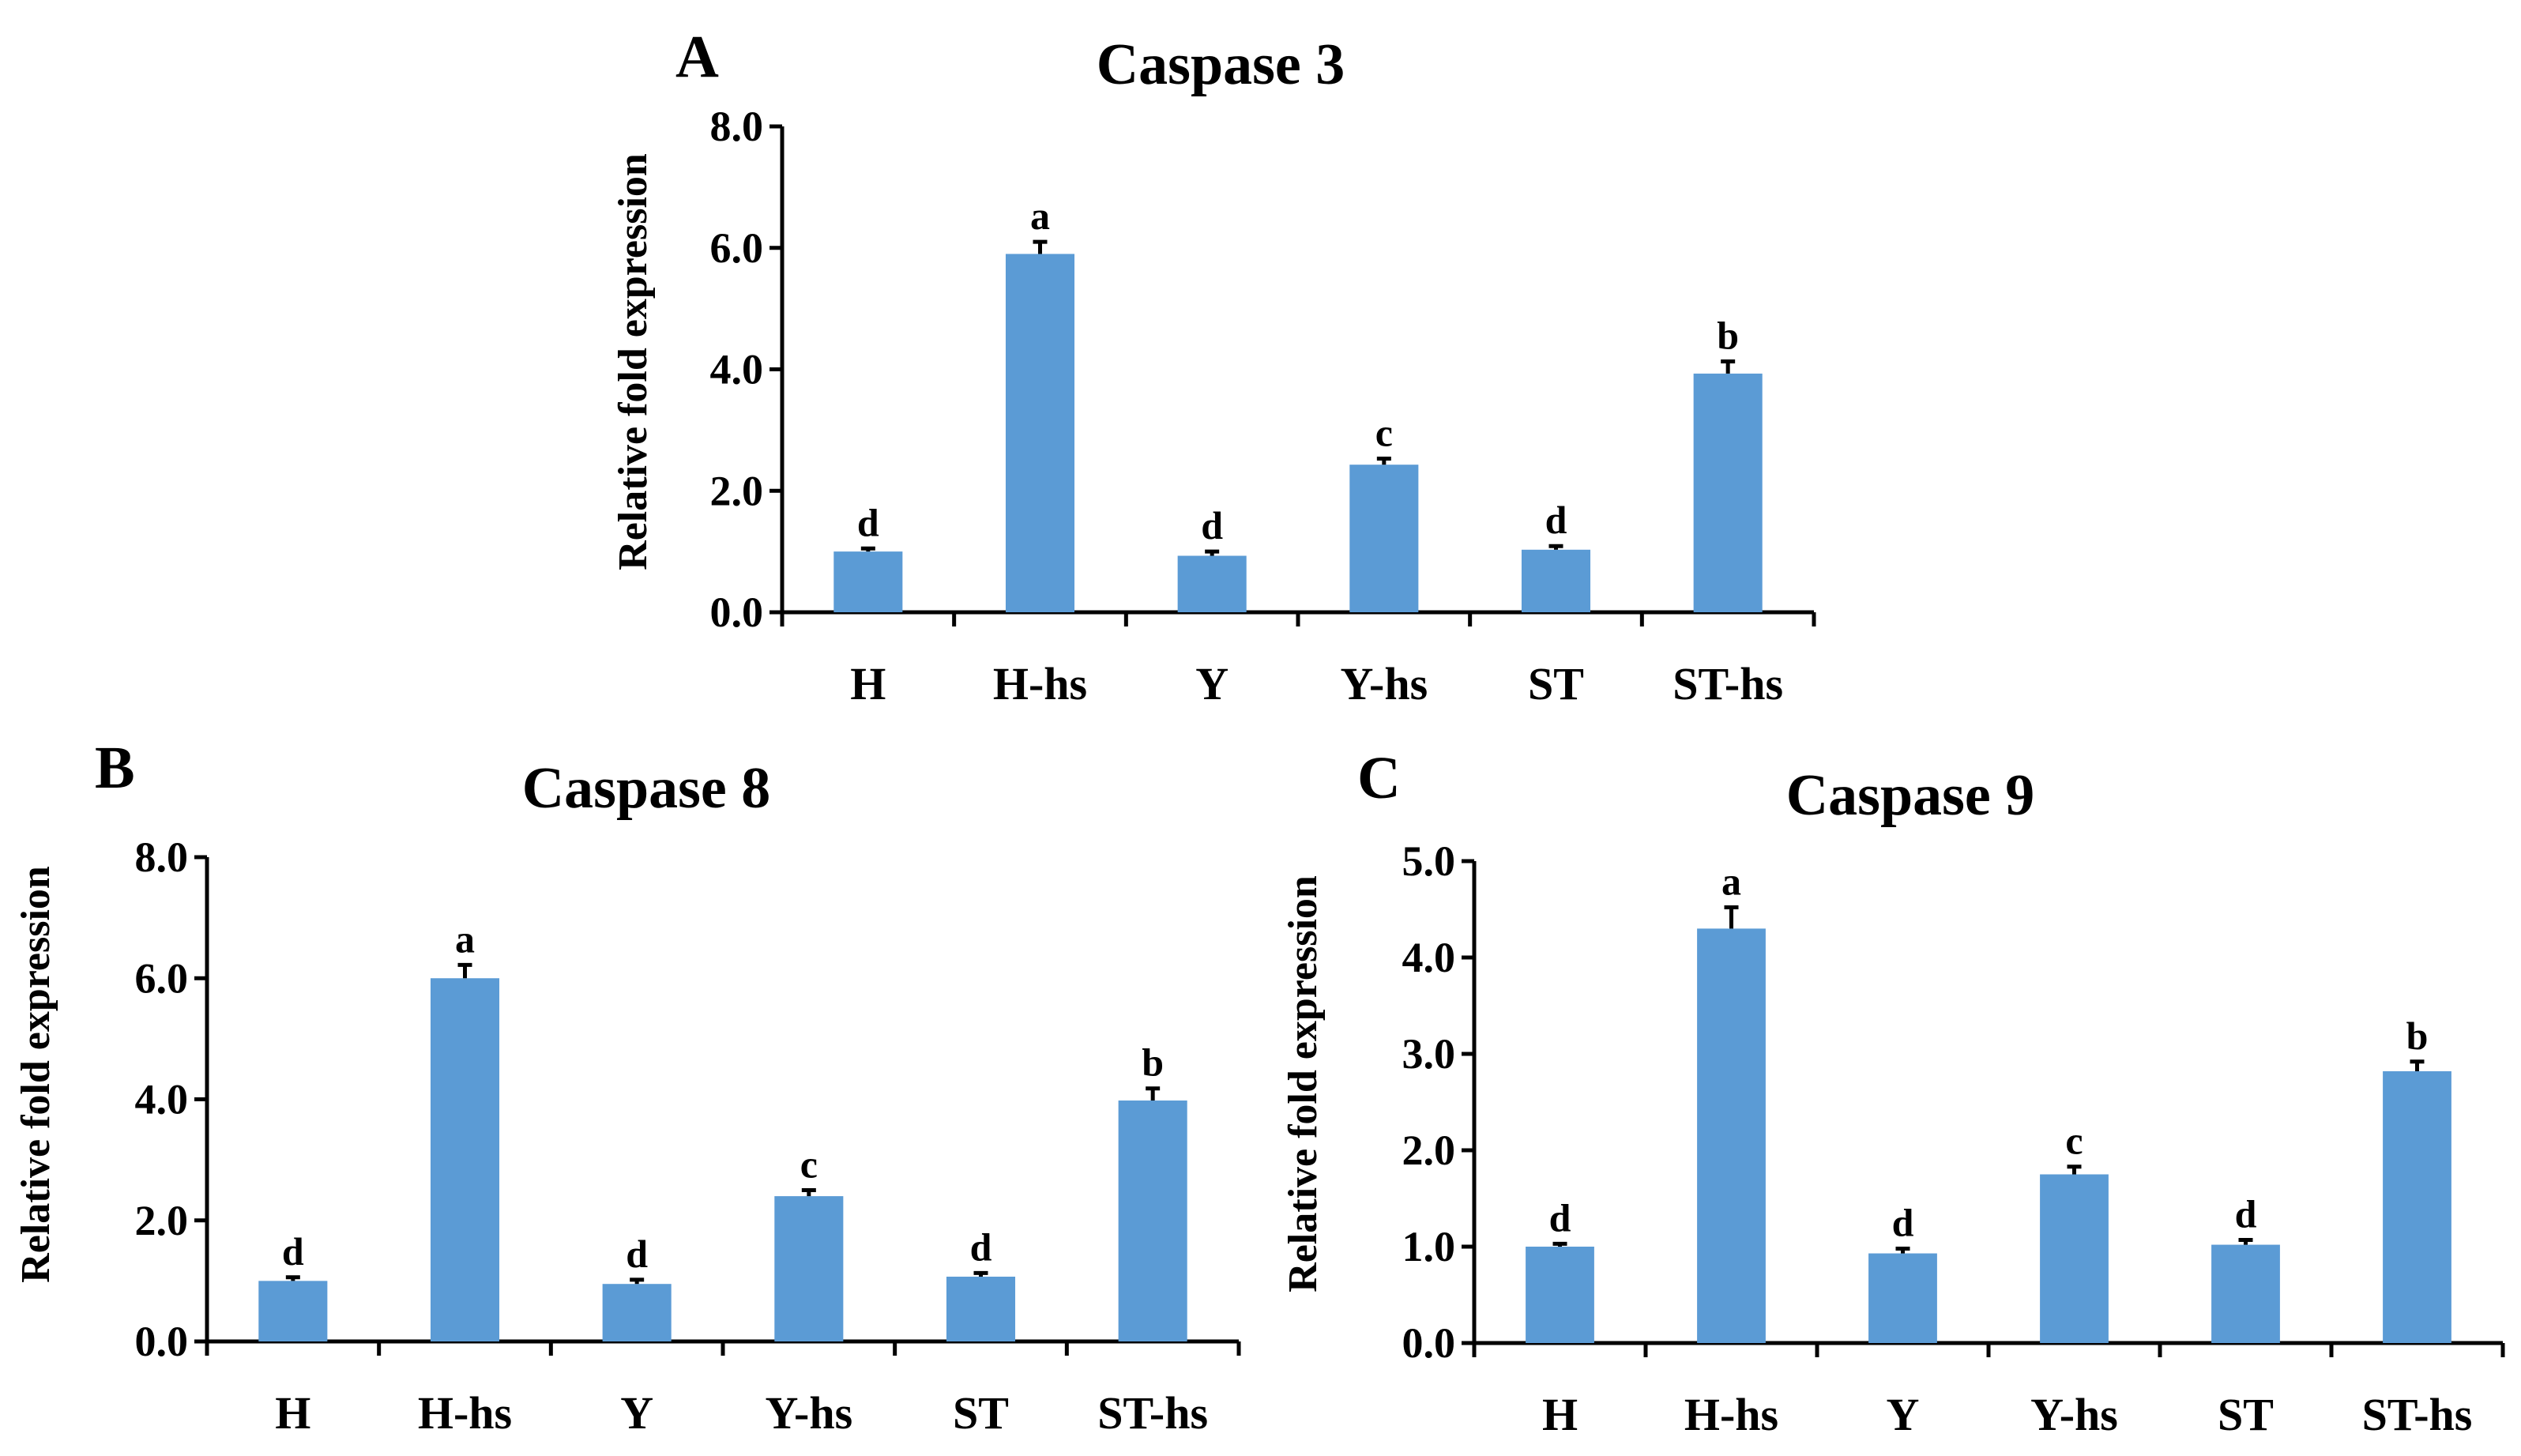 The height and width of the screenshot is (1456, 2521). Describe the element at coordinates (1910, 795) in the screenshot. I see `chart-title: Caspase 9` at that location.